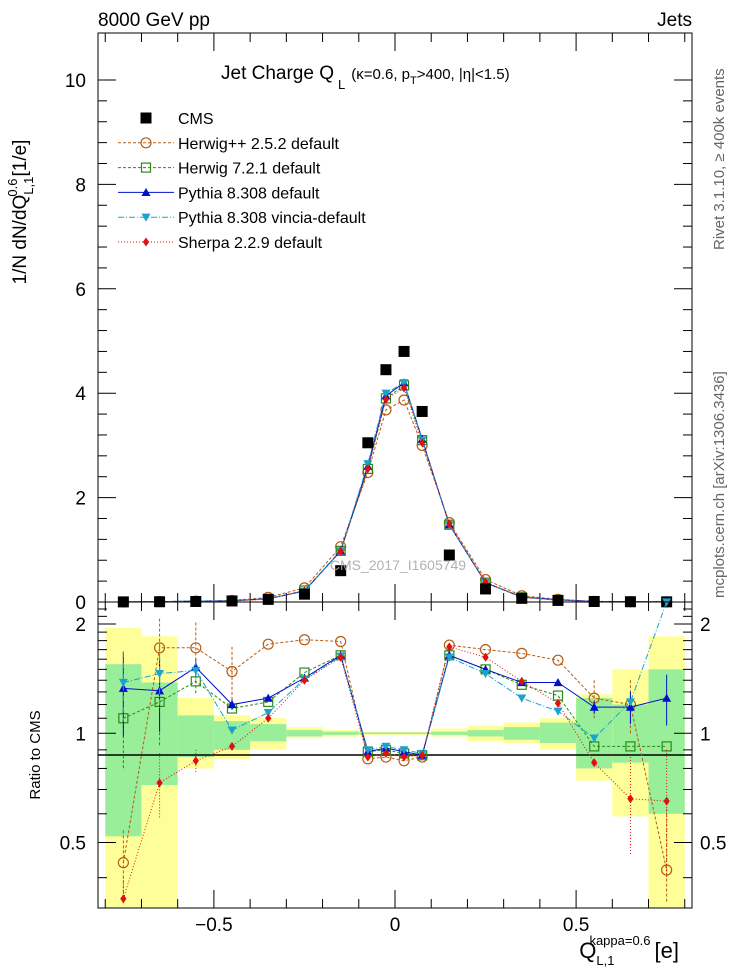 The width and height of the screenshot is (746, 972). Describe the element at coordinates (395, 925) in the screenshot. I see `x-tick-label: 0` at that location.